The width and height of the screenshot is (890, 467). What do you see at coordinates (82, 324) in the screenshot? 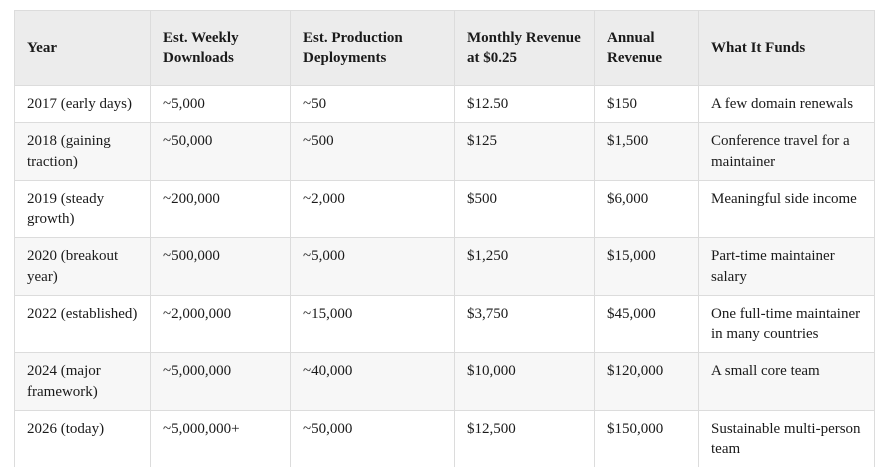
I see `cell-year: 2022 (established)` at bounding box center [82, 324].